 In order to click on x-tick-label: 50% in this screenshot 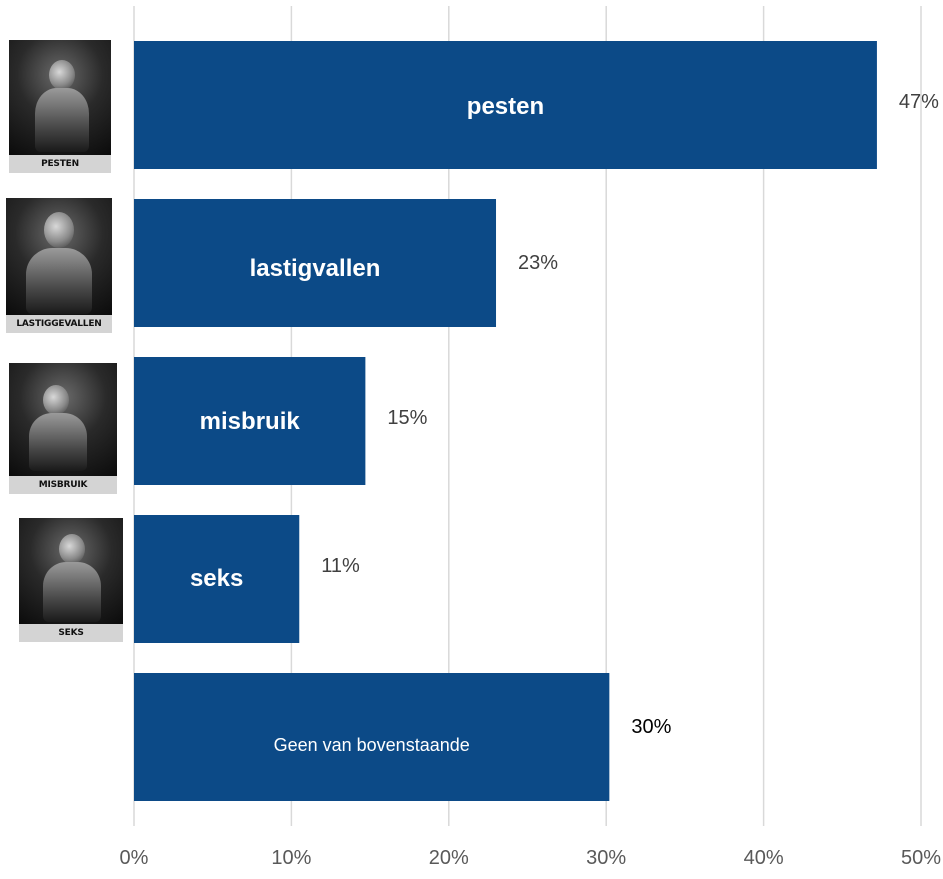, I will do `click(921, 858)`.